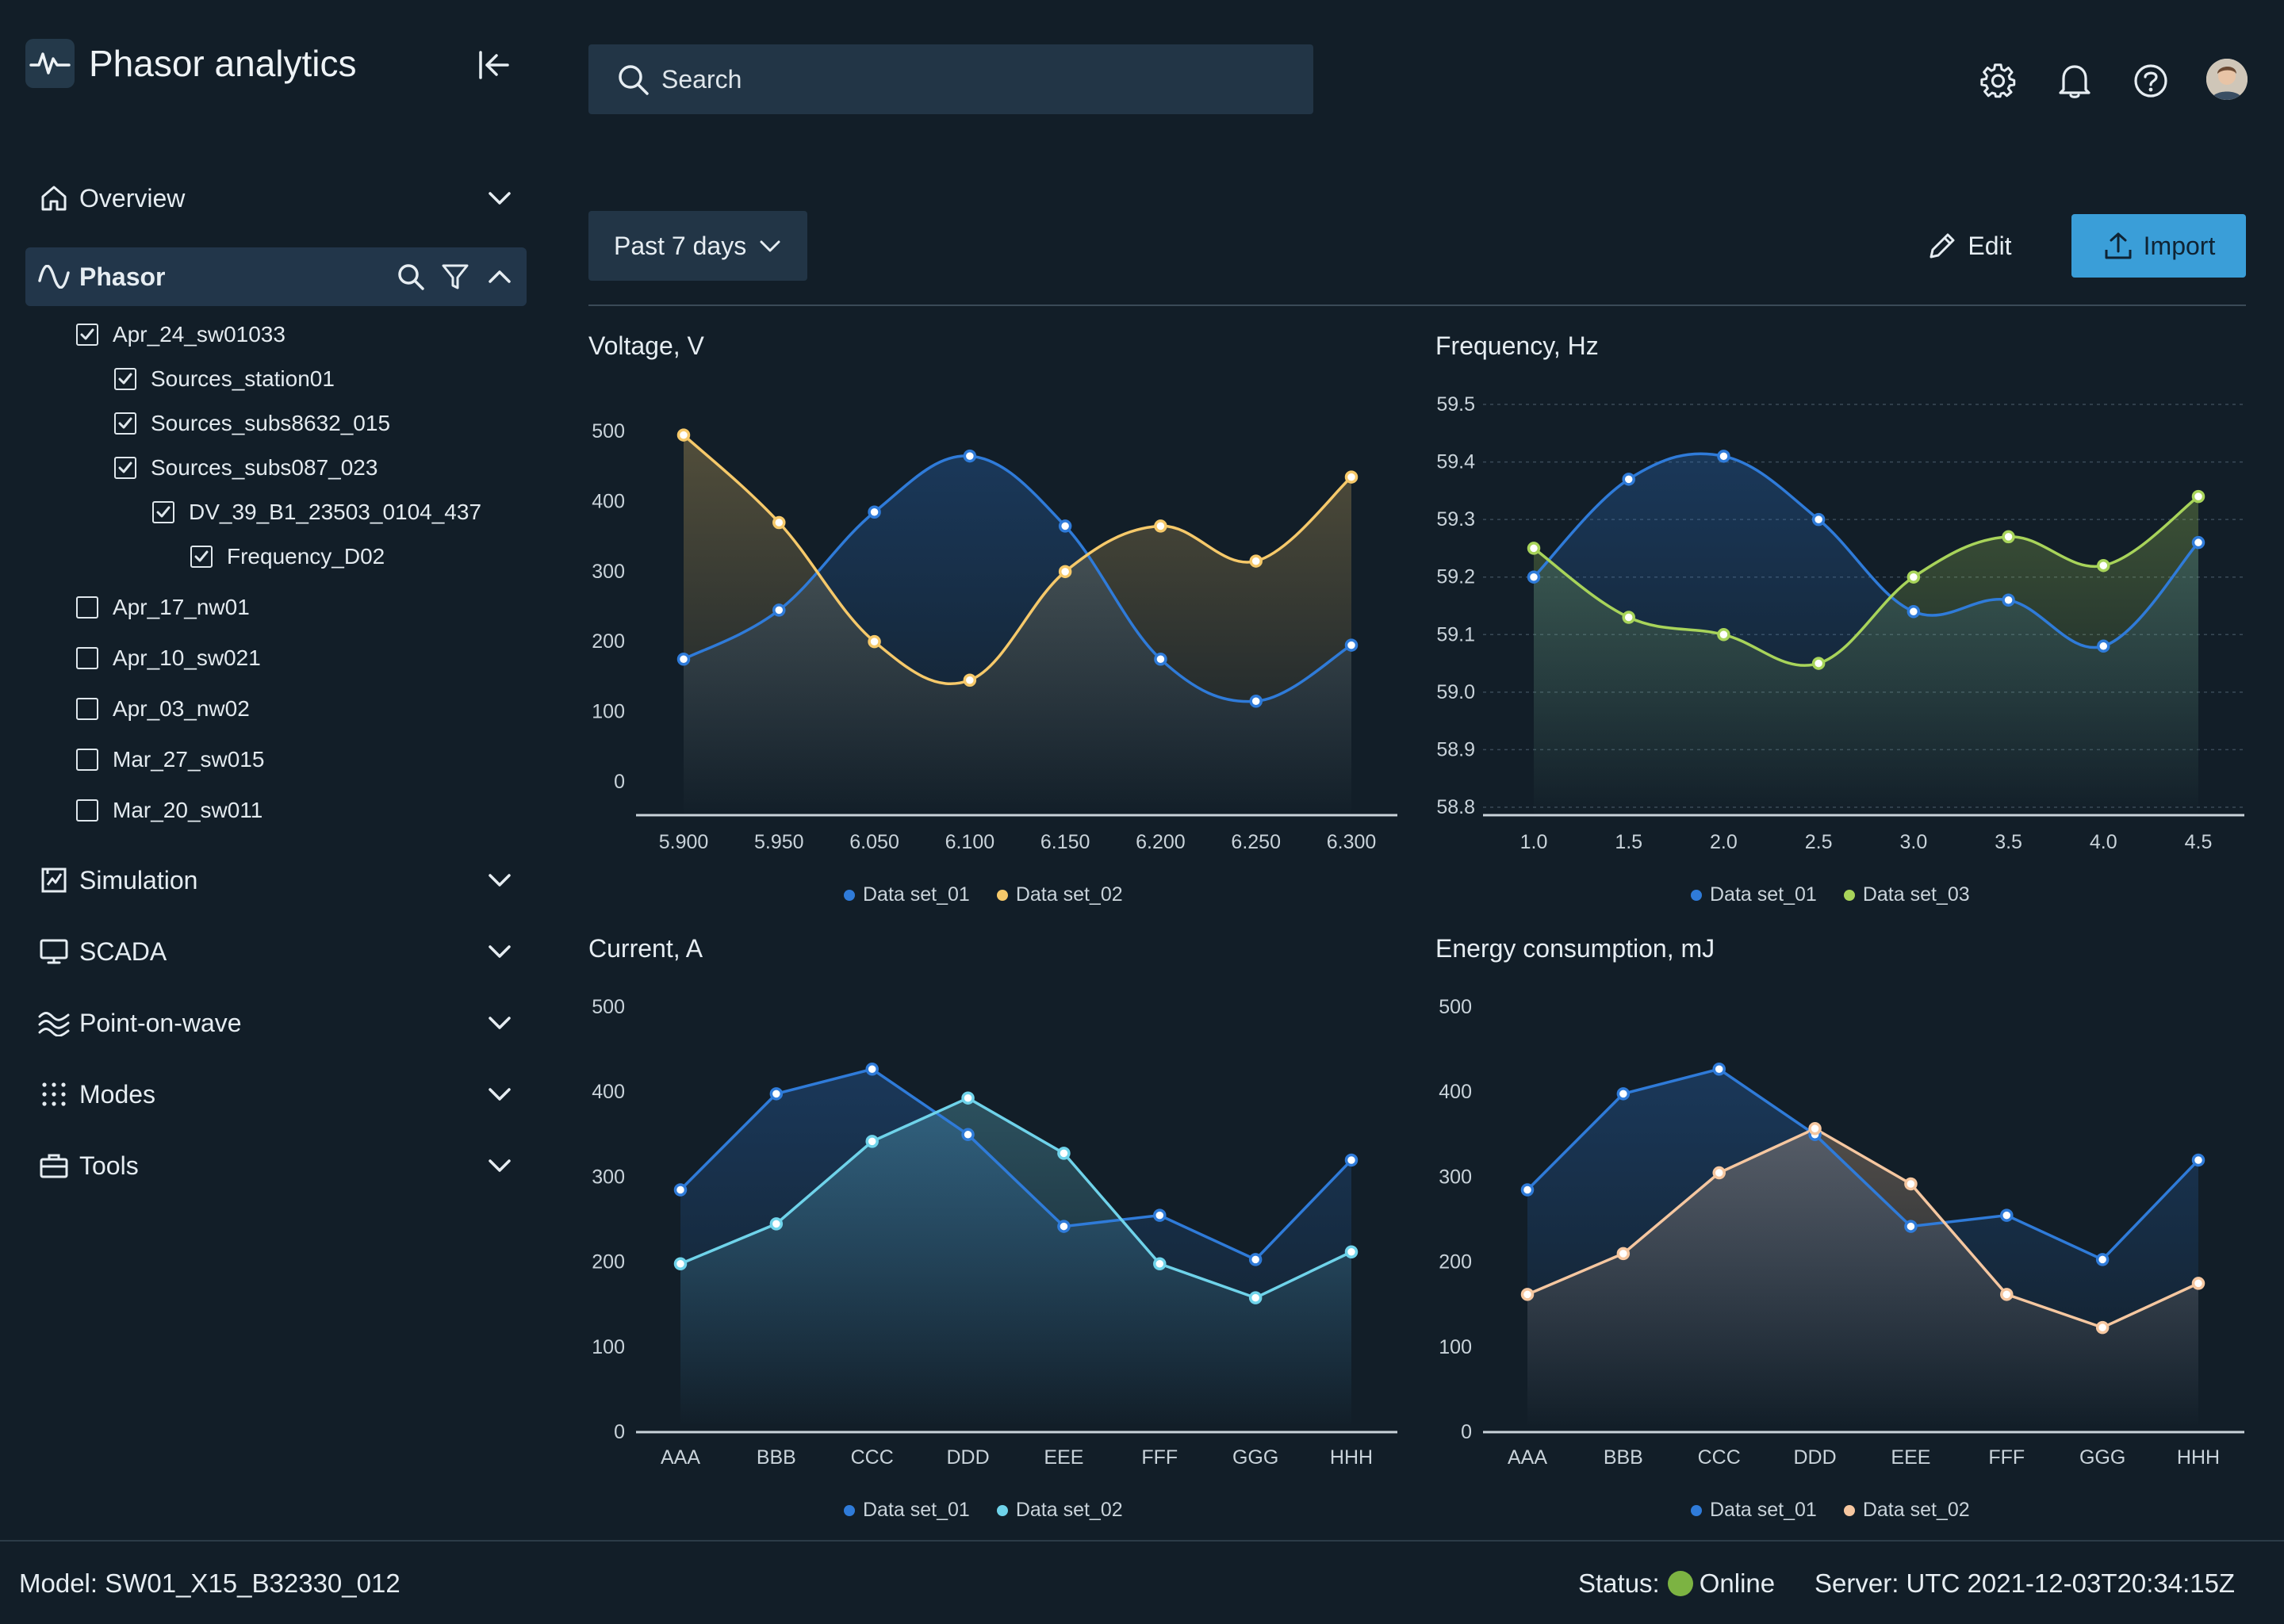  I want to click on nav-item-modes: Modes, so click(276, 1094).